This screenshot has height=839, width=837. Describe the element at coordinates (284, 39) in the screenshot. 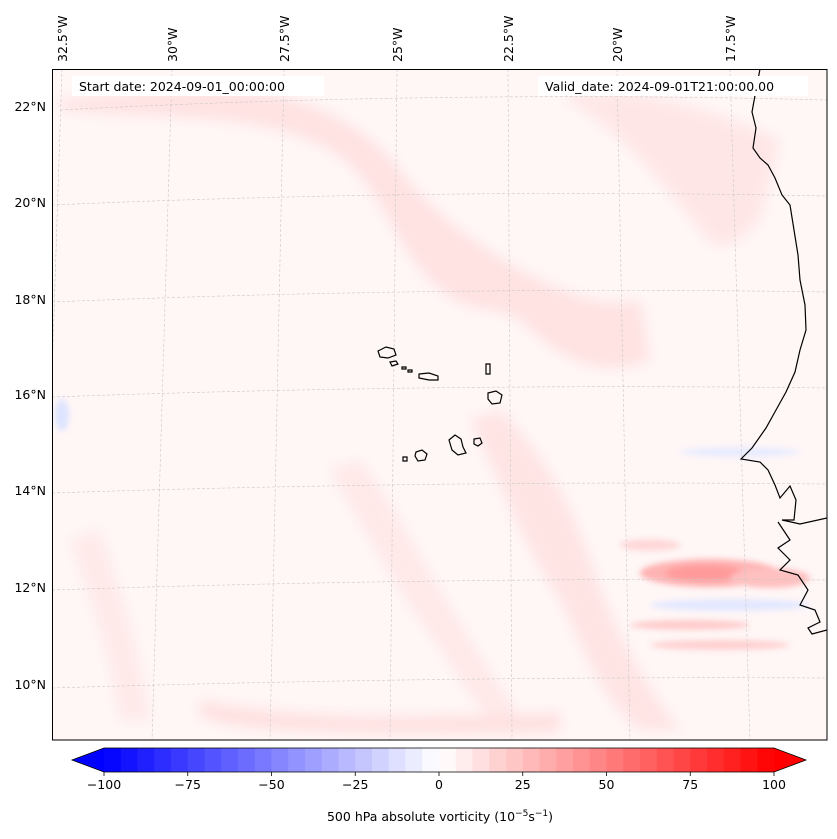

I see `lon-label: 27.5°W` at that location.